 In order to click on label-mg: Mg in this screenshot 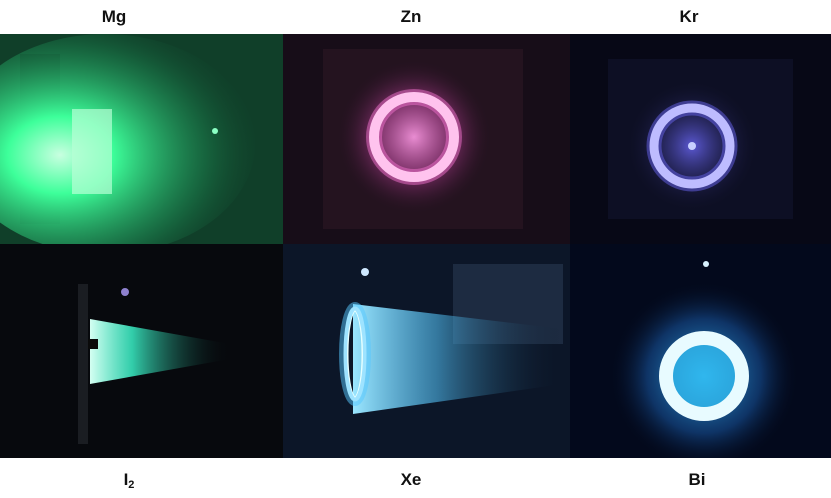, I will do `click(114, 16)`.